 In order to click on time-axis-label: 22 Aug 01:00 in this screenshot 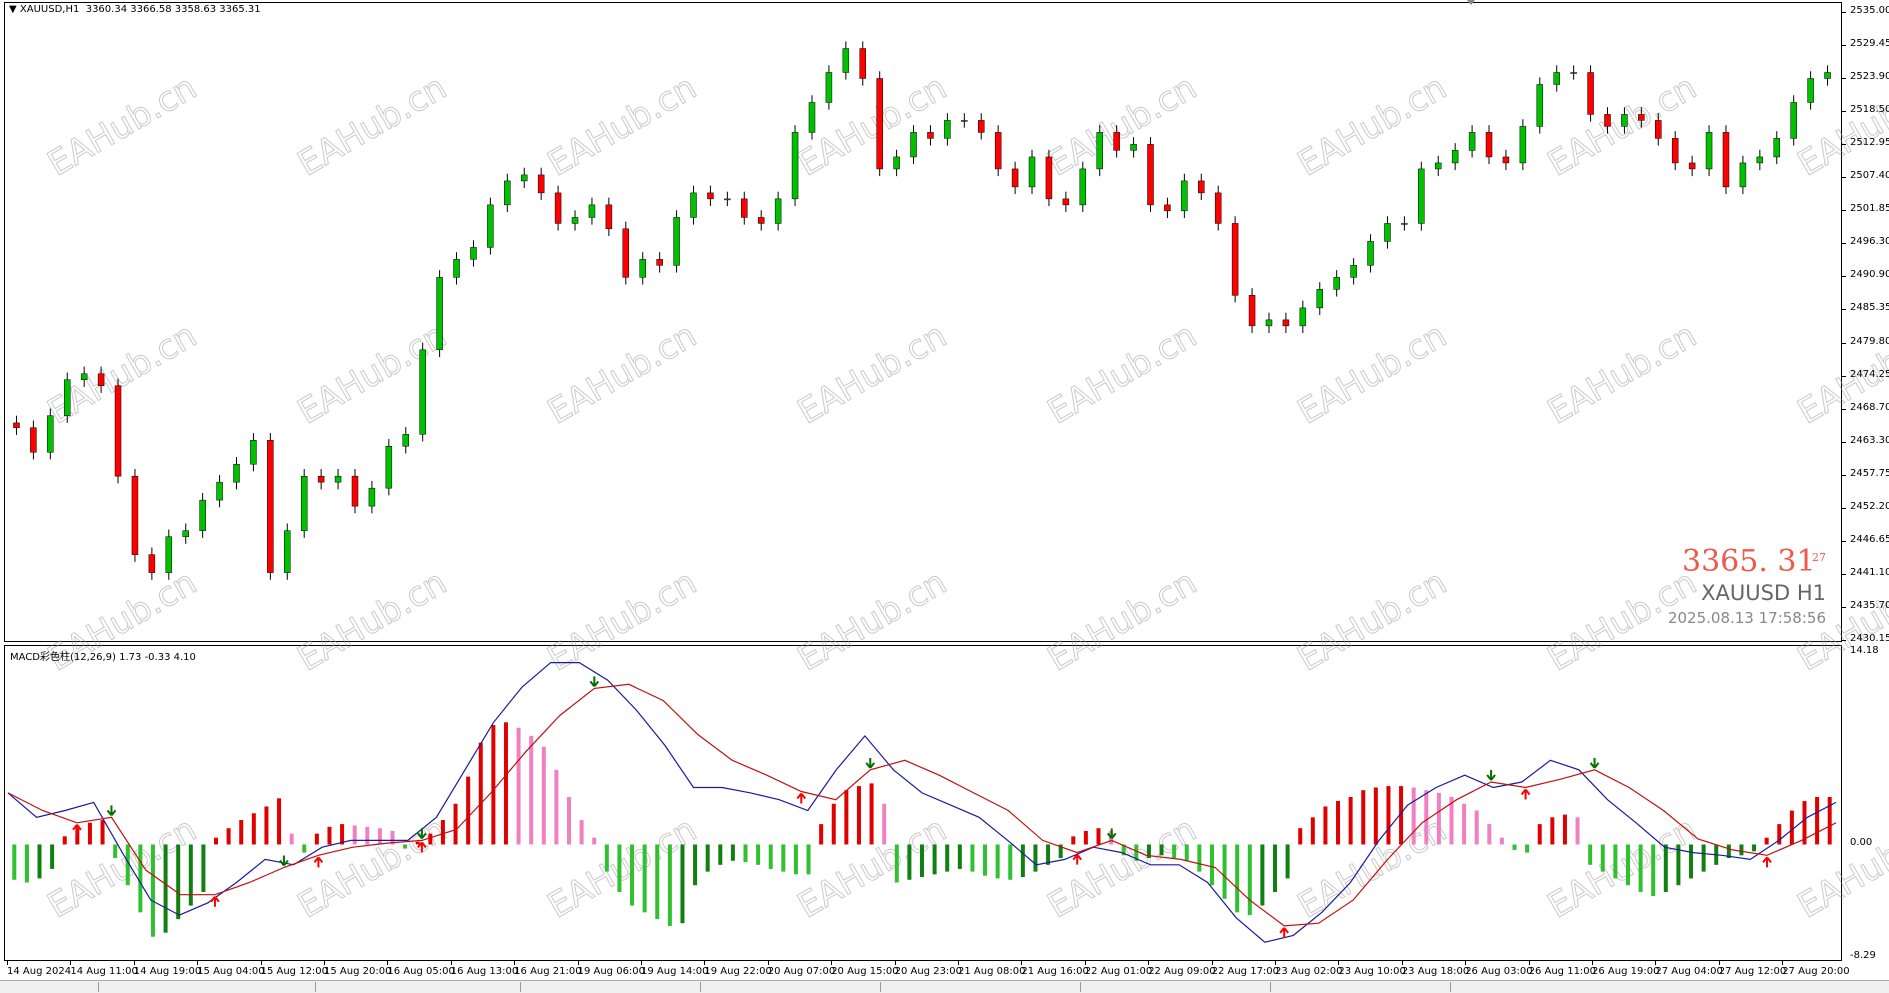, I will do `click(1118, 971)`.